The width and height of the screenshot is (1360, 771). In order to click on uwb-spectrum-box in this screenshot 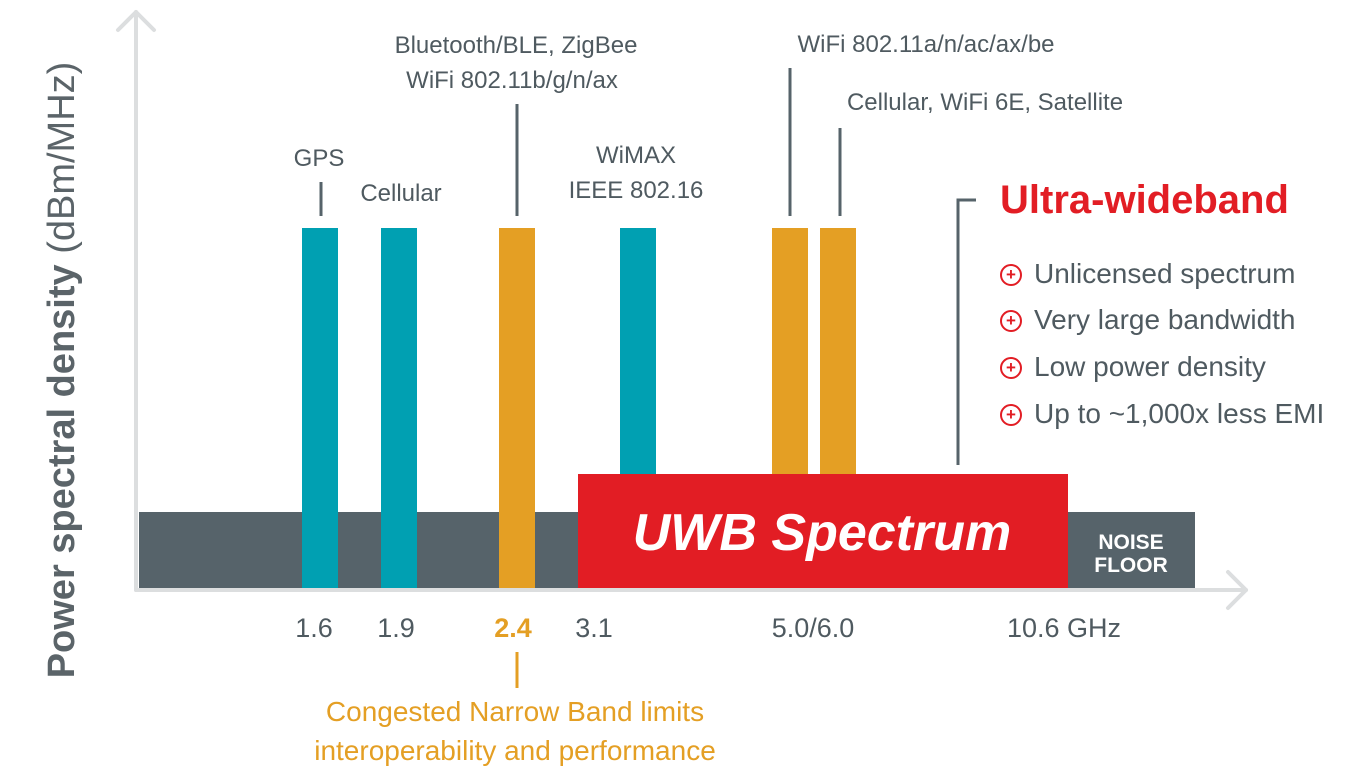, I will do `click(823, 531)`.